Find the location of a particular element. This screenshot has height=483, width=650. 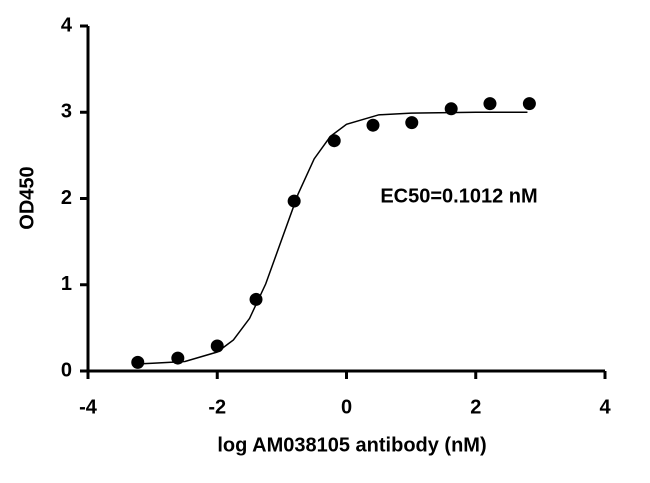

y-tick-label: 4 is located at coordinates (67, 25).